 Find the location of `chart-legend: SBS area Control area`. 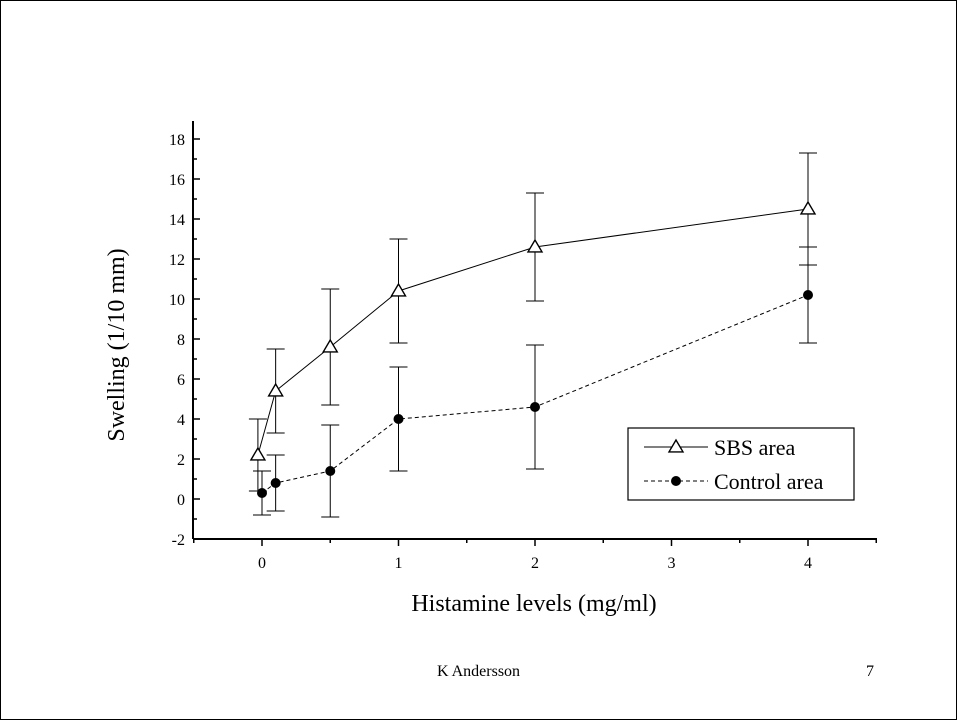

chart-legend: SBS area Control area is located at coordinates (741, 464).